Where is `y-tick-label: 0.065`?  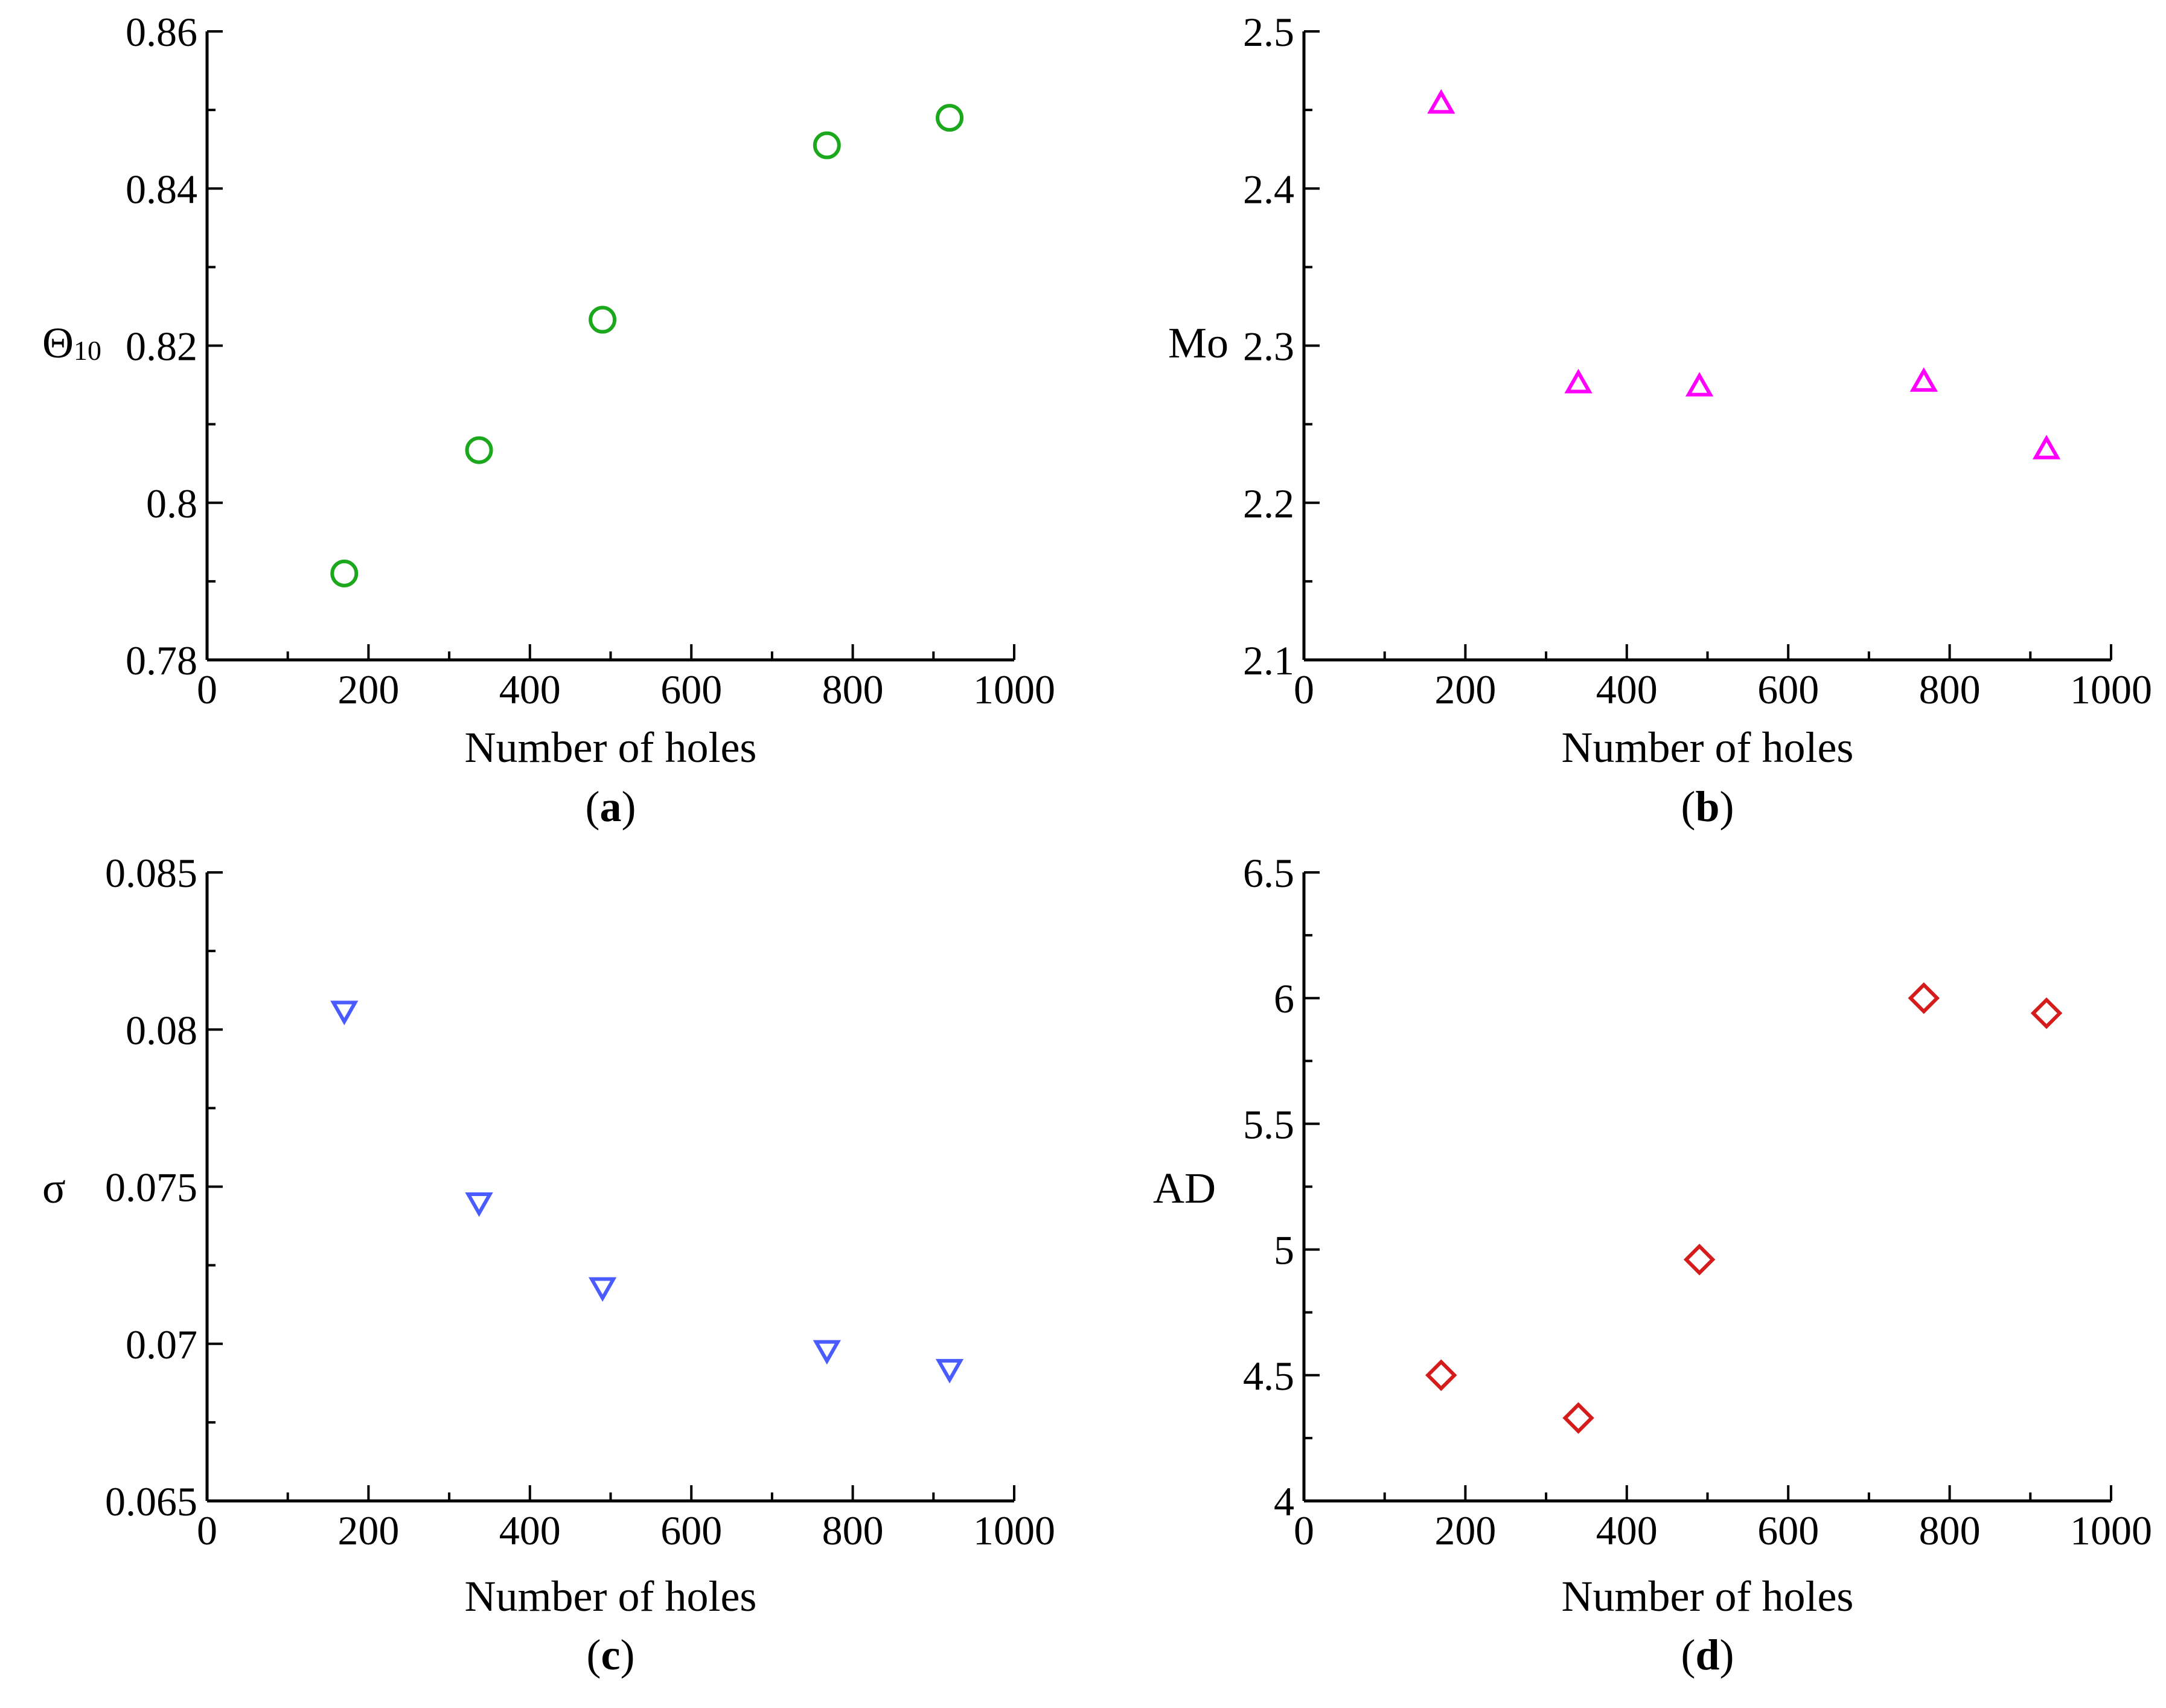 y-tick-label: 0.065 is located at coordinates (151, 1501).